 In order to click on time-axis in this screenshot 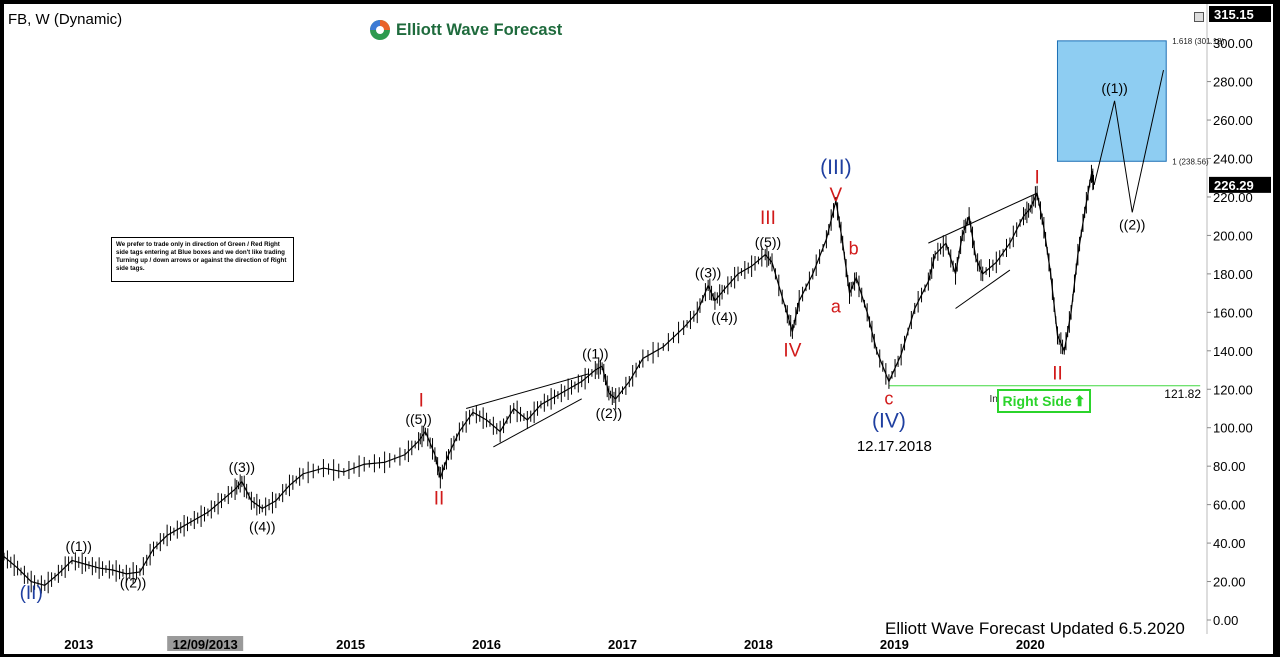, I will do `click(638, 644)`.